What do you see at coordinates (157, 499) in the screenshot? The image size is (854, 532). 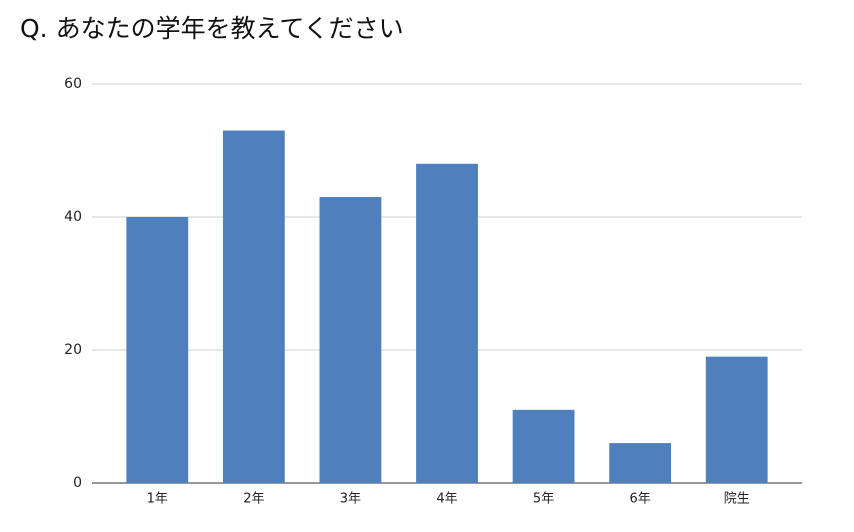 I see `x-tick-label: 1年` at bounding box center [157, 499].